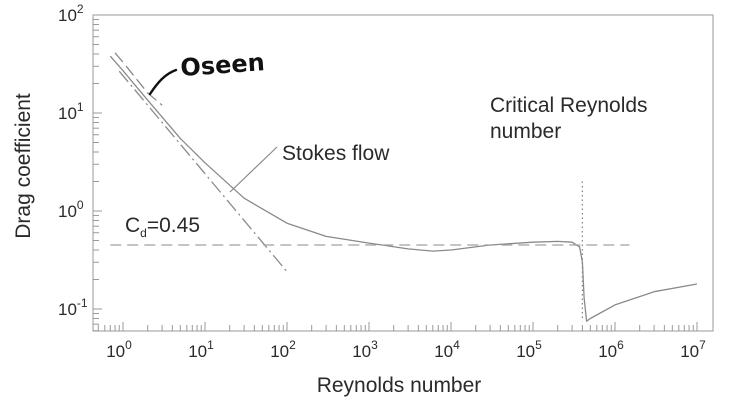 The width and height of the screenshot is (748, 401). Describe the element at coordinates (253, 169) in the screenshot. I see `stokes-flow-pointer` at that location.